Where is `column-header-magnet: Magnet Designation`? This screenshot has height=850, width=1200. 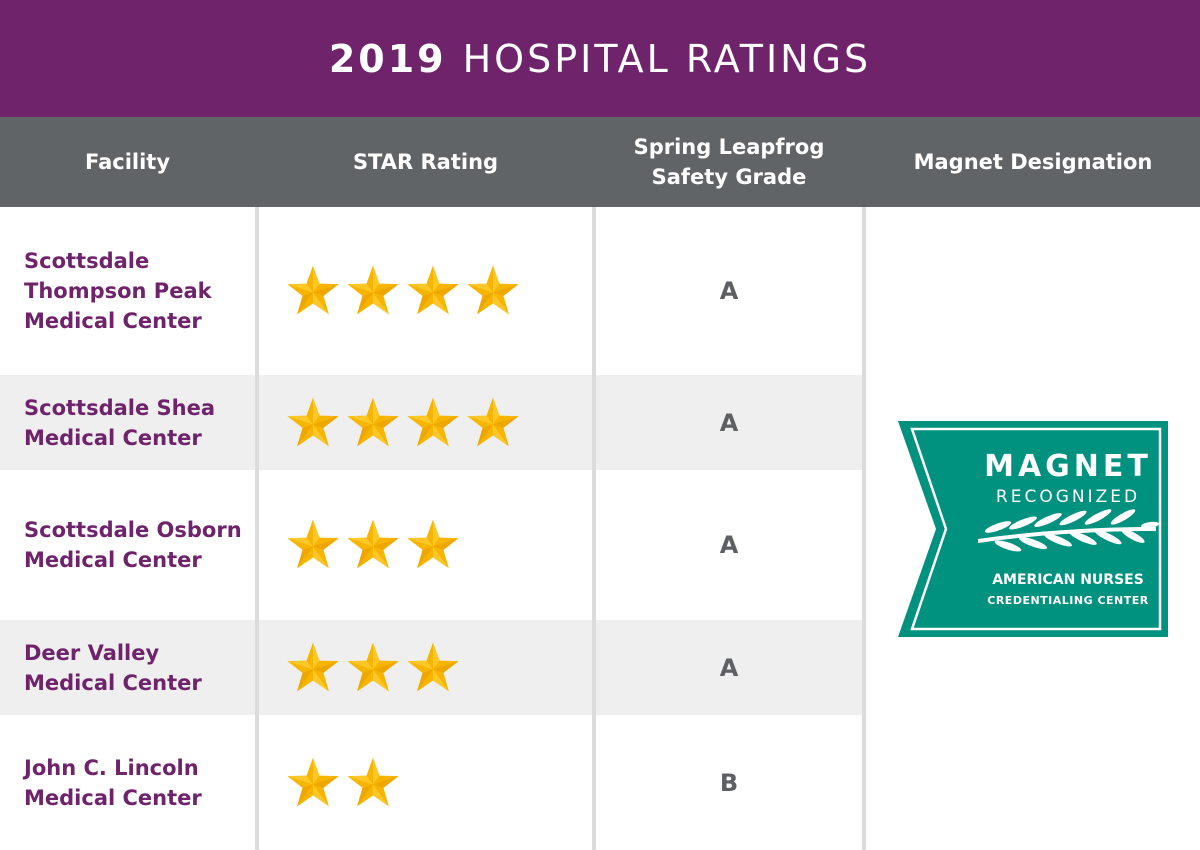
column-header-magnet: Magnet Designation is located at coordinates (1033, 162).